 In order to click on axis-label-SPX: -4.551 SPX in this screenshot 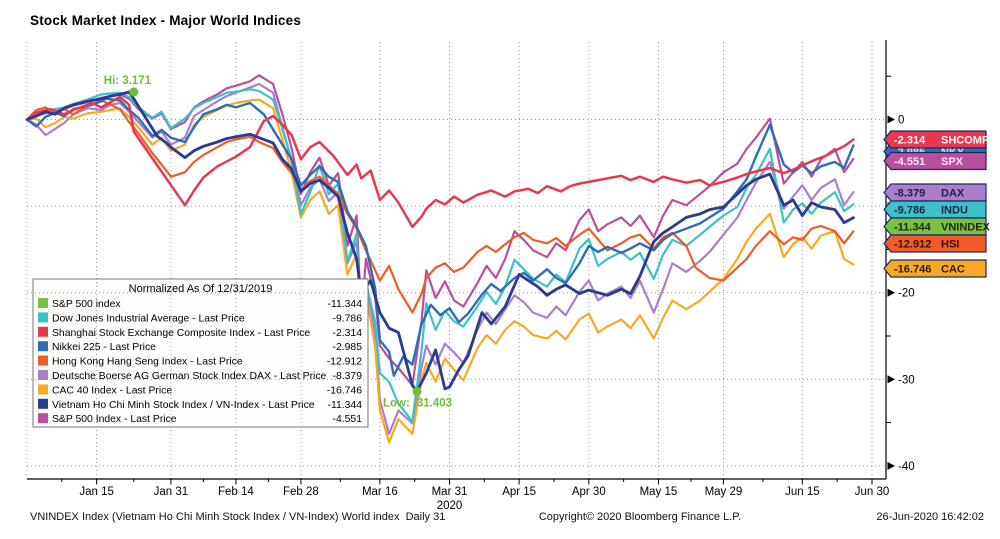, I will do `click(935, 161)`.